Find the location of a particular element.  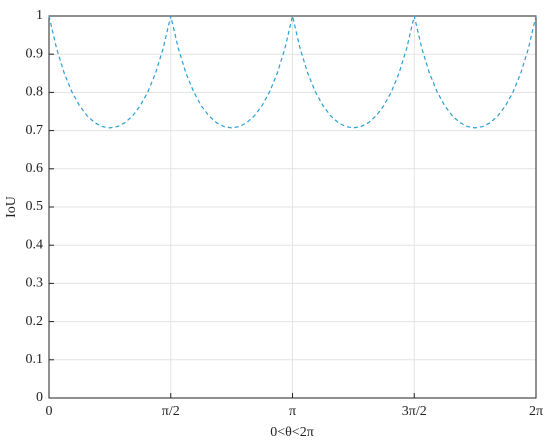

y-tick-label: 0.7 is located at coordinates (35, 130).